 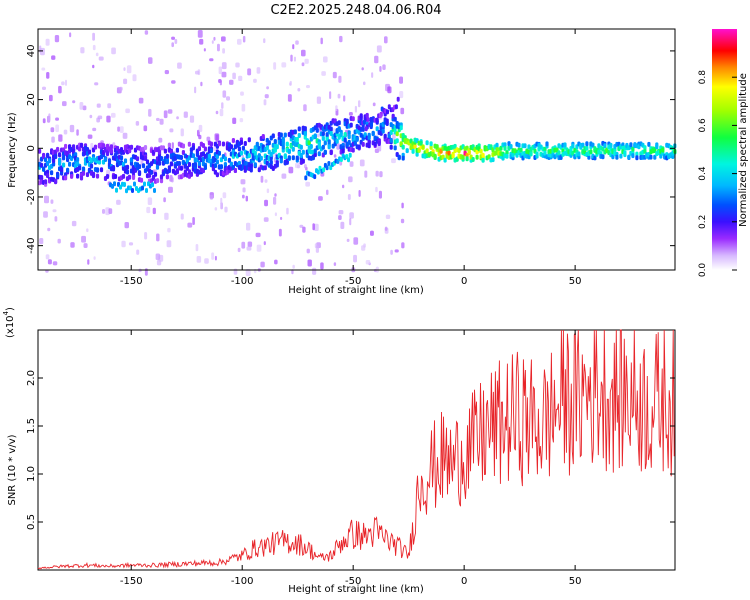 I want to click on snr-y-axis-label: SNR (10 * v/v), so click(x=12, y=469).